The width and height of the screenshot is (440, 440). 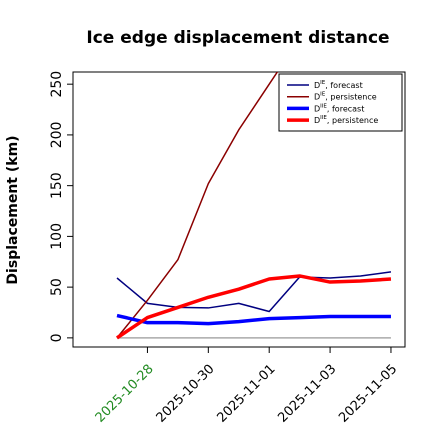 I want to click on legend-label: DIIE, forecast, so click(x=339, y=108).